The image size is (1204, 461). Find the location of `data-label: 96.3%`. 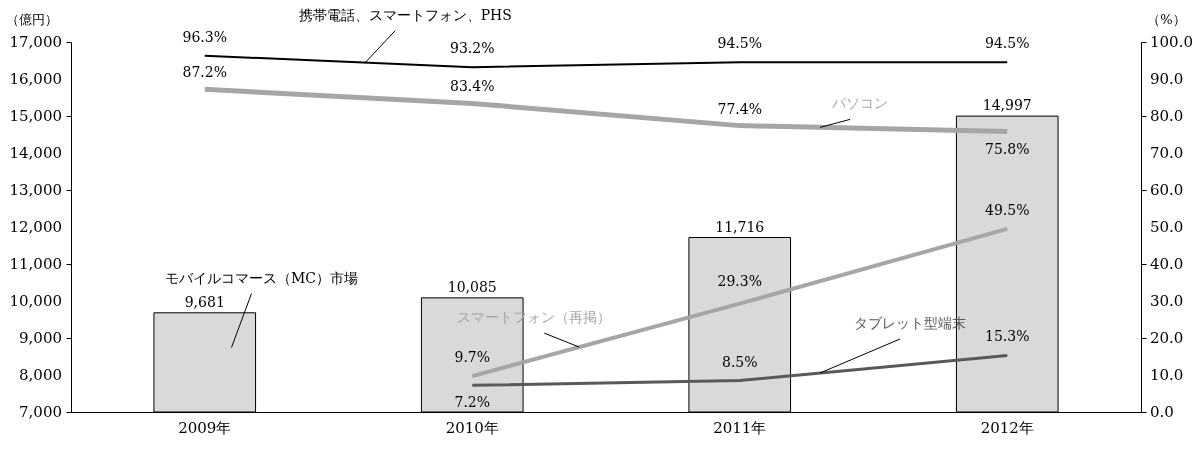

data-label: 96.3% is located at coordinates (204, 36).